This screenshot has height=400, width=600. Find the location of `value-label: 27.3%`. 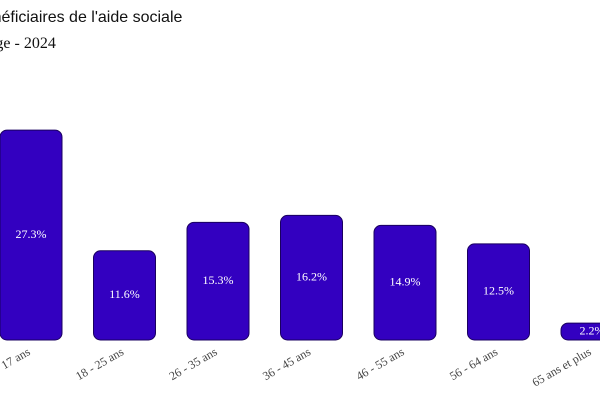

value-label: 27.3% is located at coordinates (31, 234).